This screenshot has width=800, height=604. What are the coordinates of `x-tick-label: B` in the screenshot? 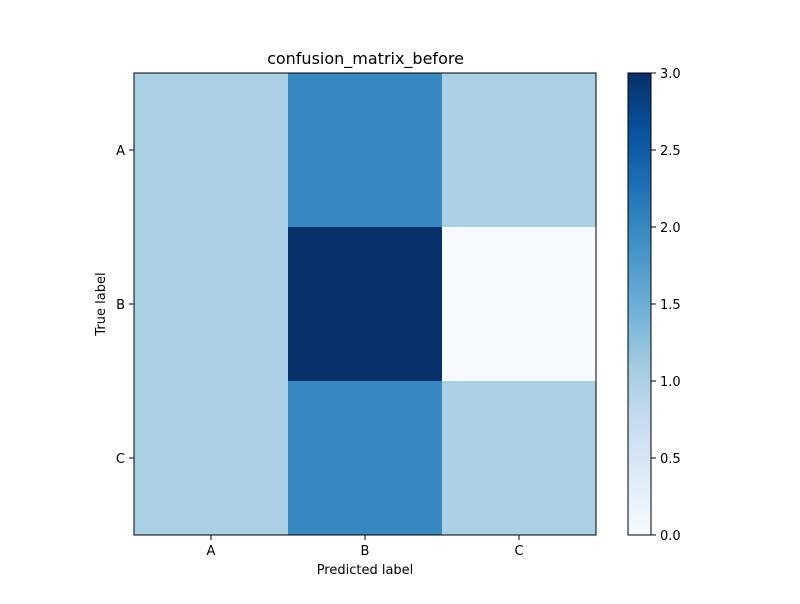 It's located at (365, 551).